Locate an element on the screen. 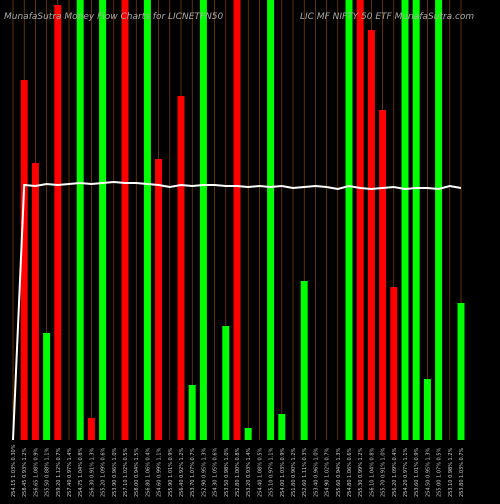 This screenshot has width=500, height=504. x-tick-label: 253.50 0.98% 1.0% is located at coordinates (227, 472).